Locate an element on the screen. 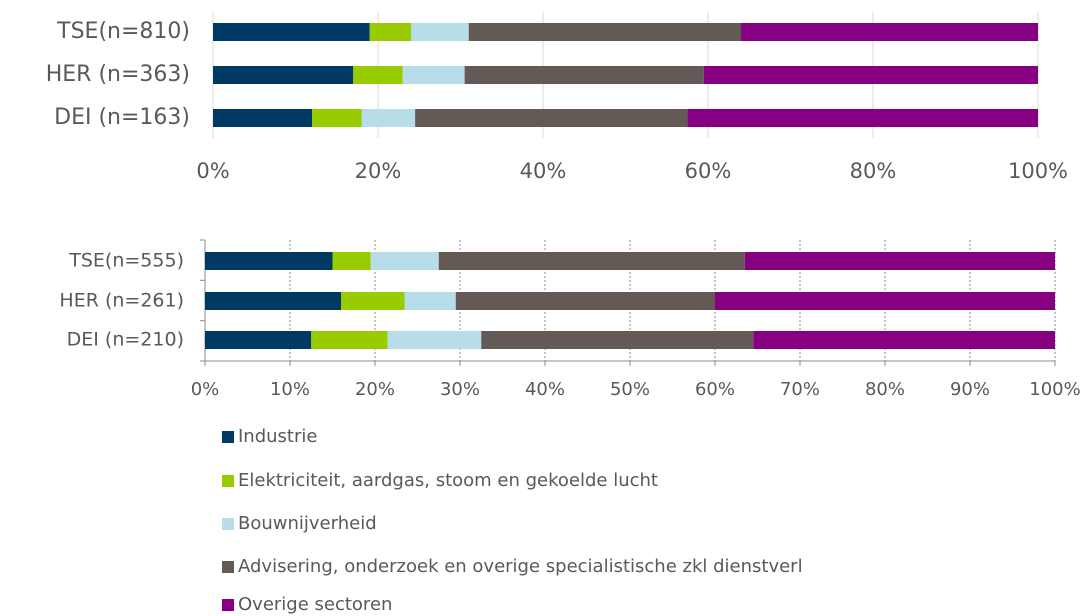  legend-label: Industrie is located at coordinates (277, 436).